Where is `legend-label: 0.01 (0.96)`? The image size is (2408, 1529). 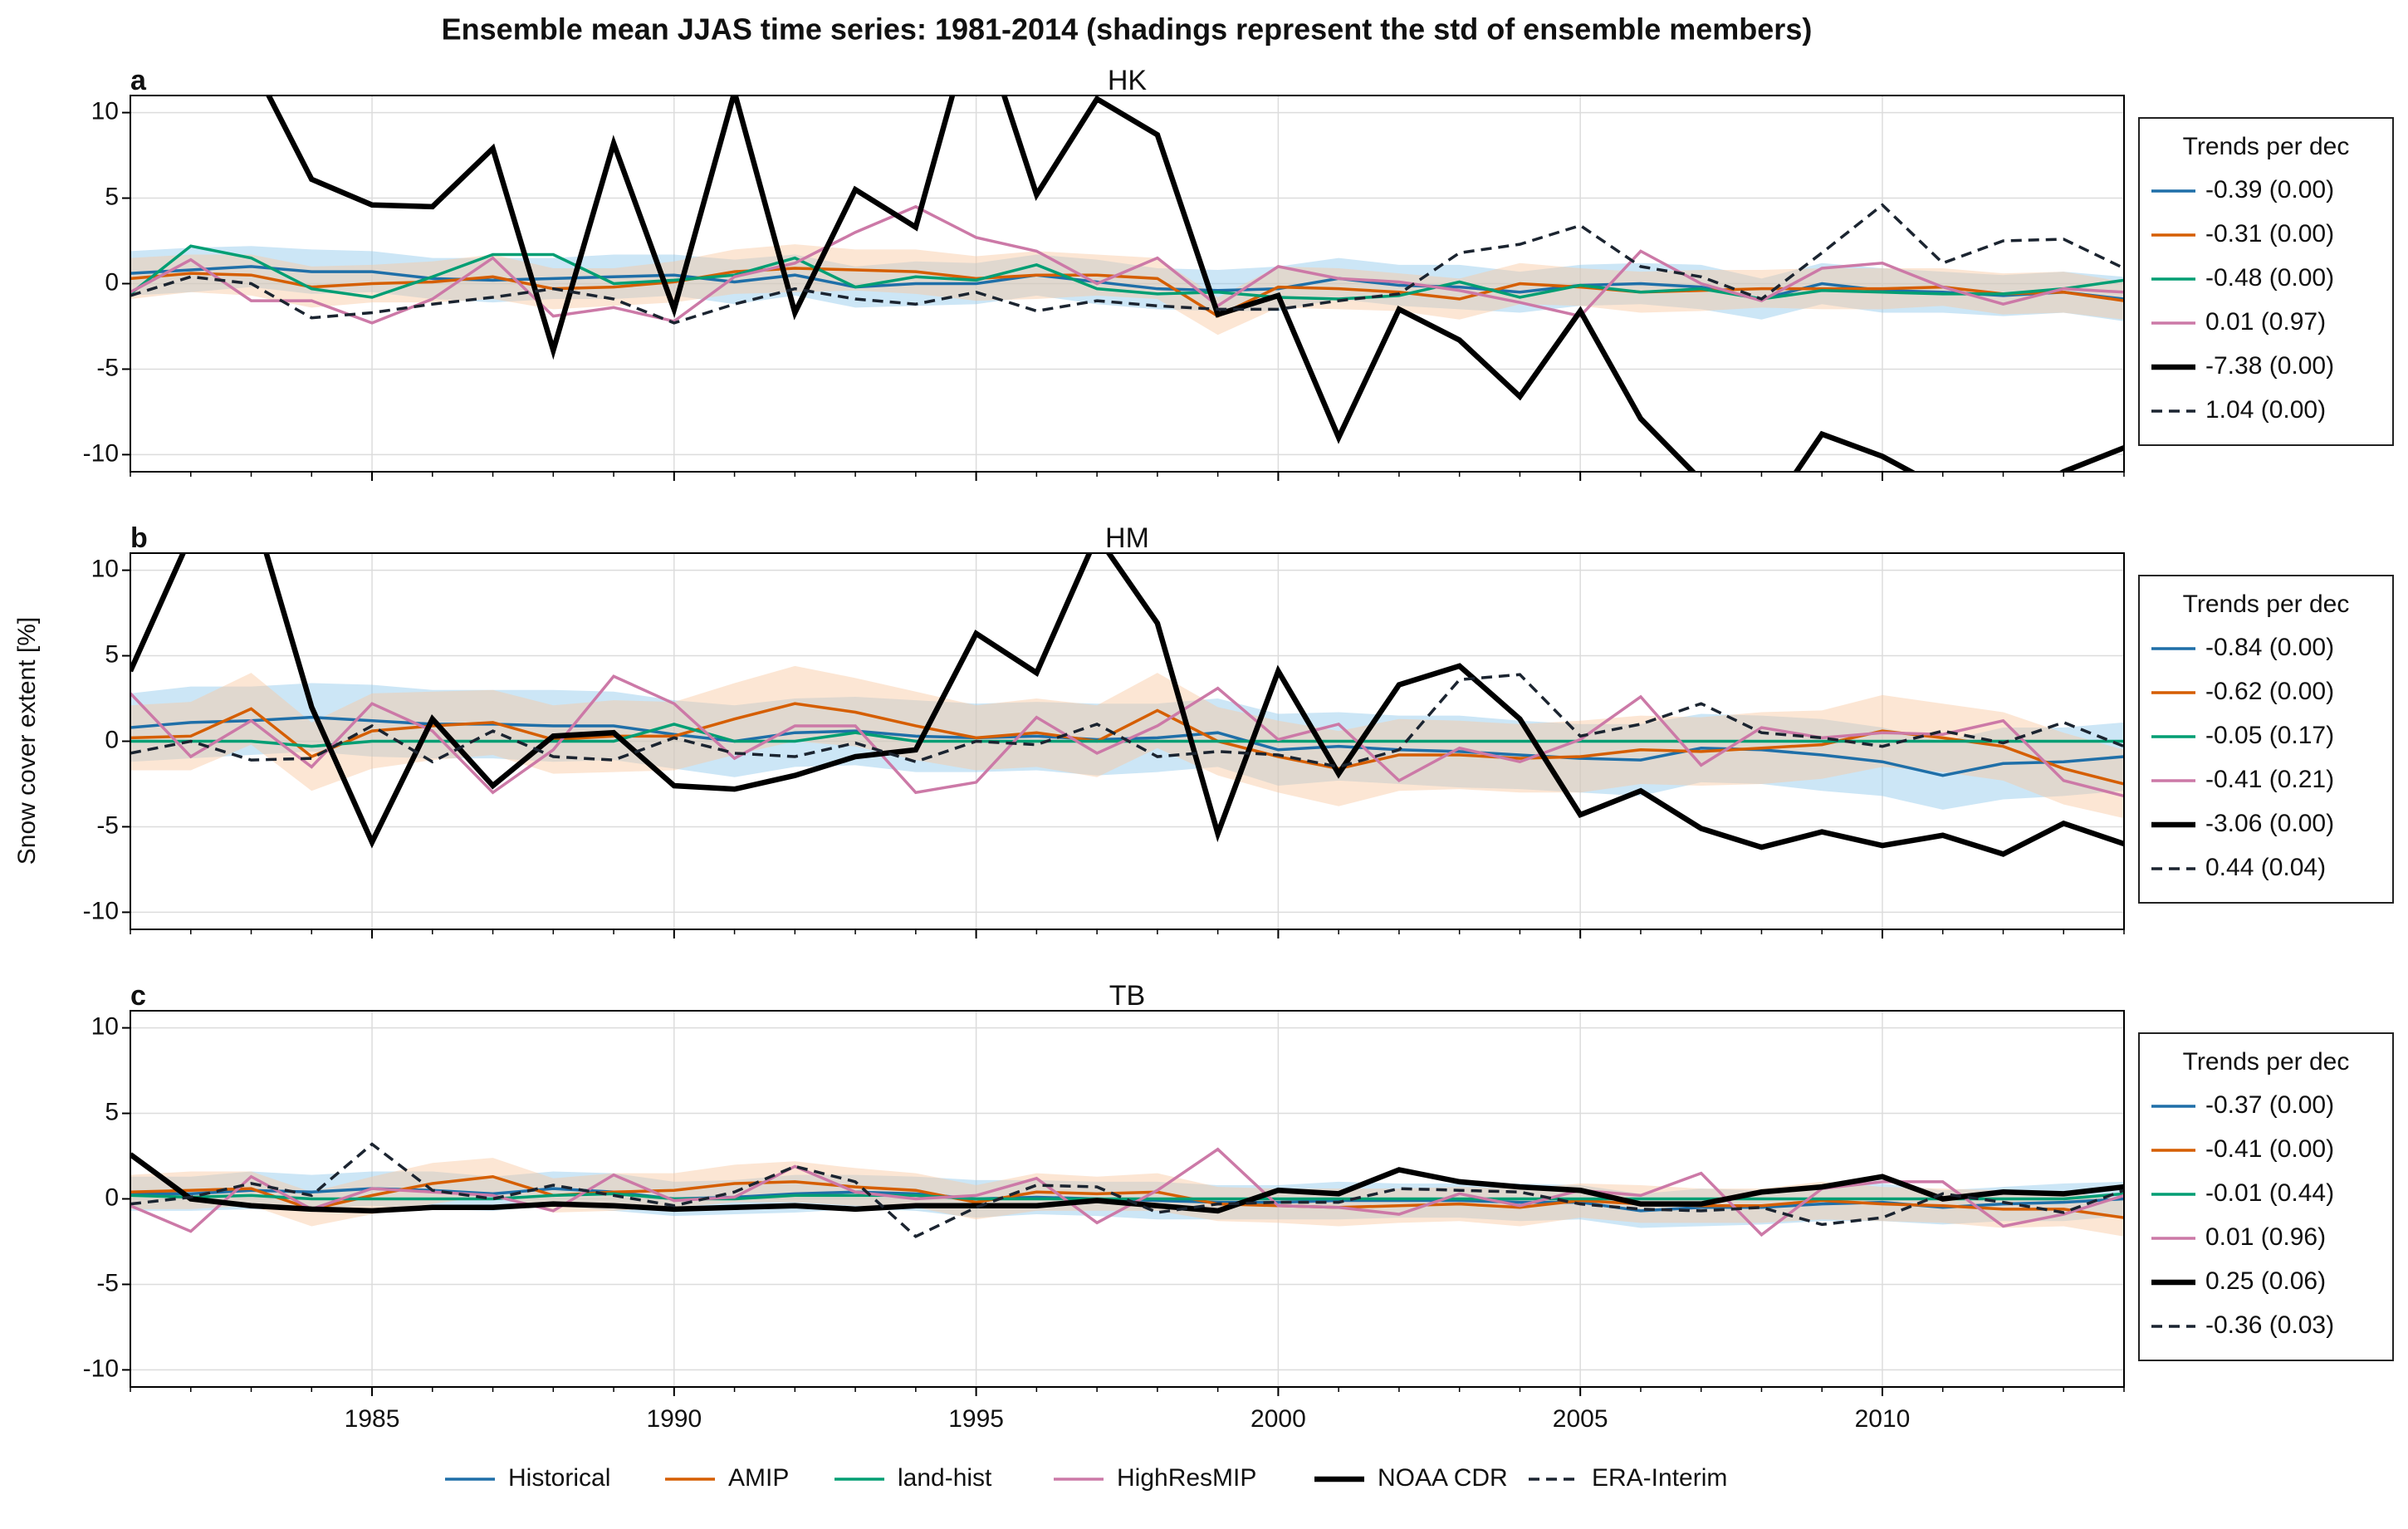 legend-label: 0.01 (0.96) is located at coordinates (2265, 1237).